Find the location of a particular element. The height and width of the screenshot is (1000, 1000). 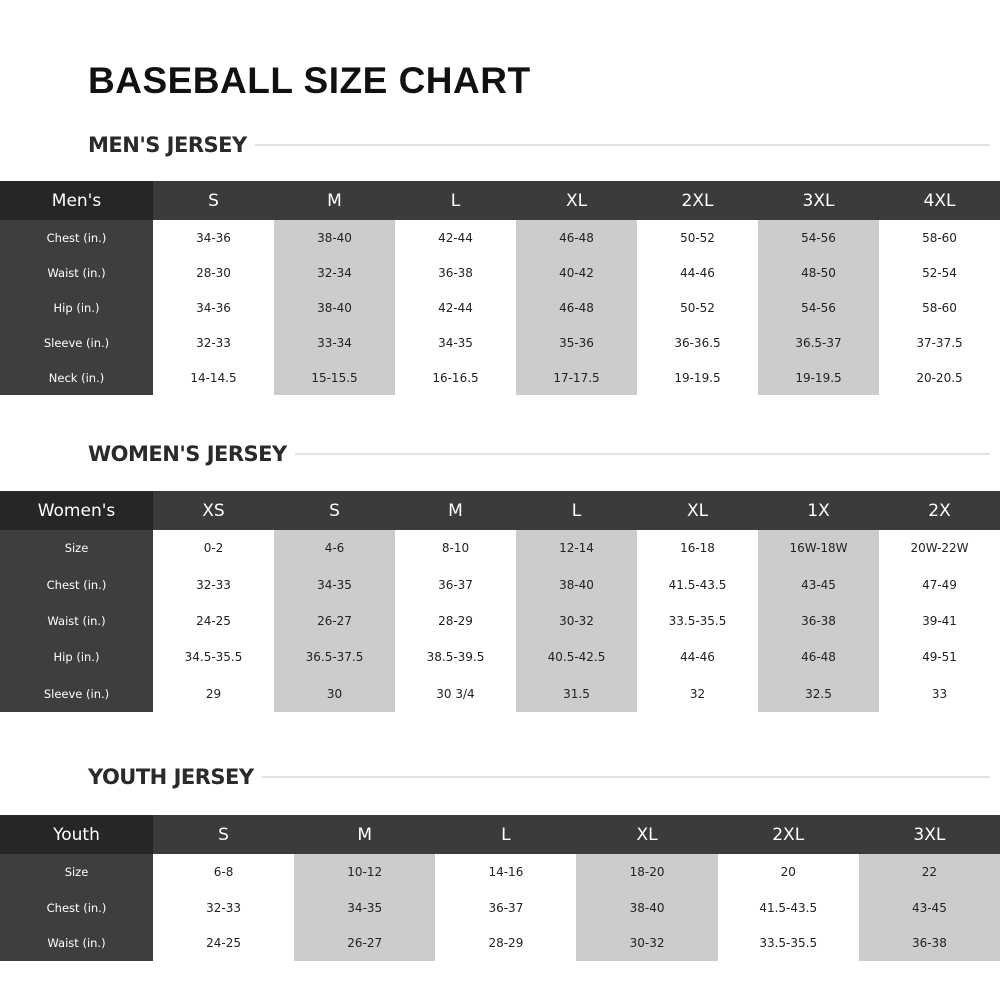

corner-label: Youth is located at coordinates (76, 834).